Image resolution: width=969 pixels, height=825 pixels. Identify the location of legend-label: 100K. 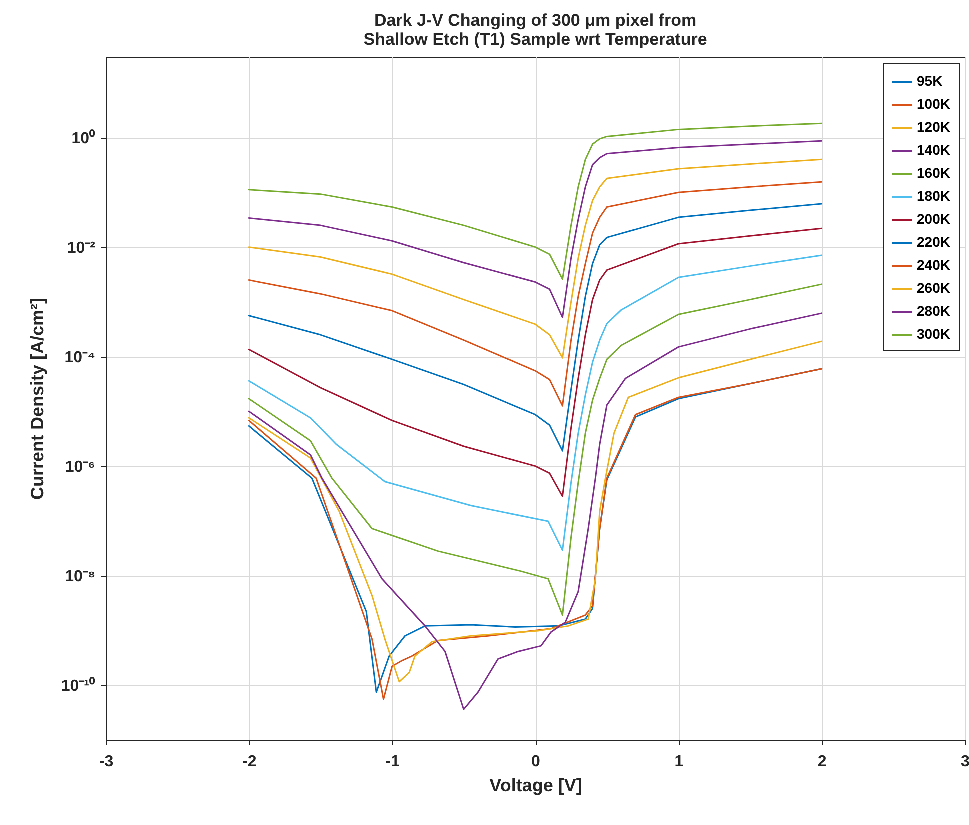
(933, 104).